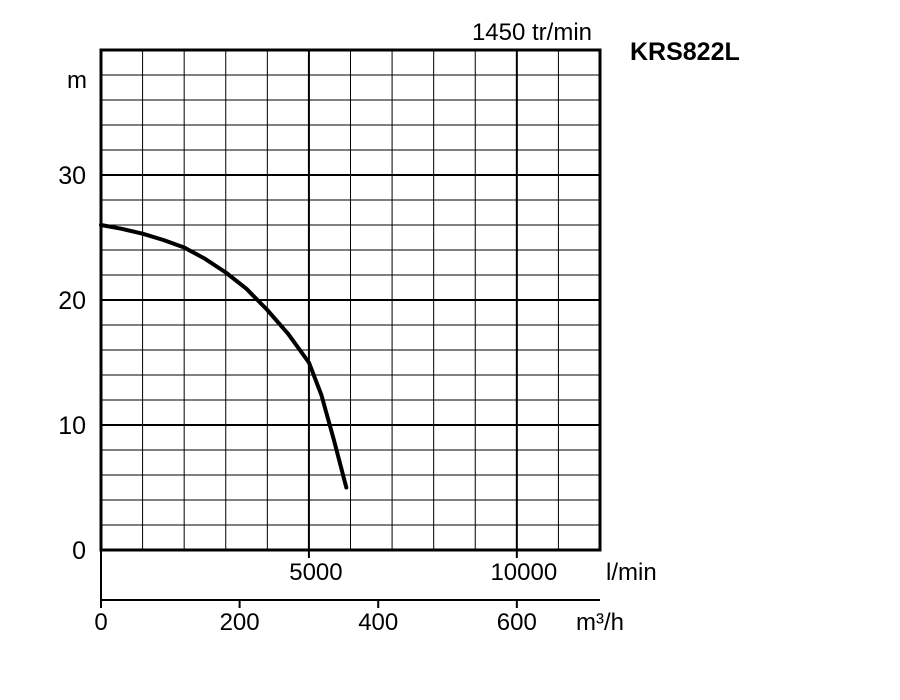 The height and width of the screenshot is (700, 900). I want to click on y-axis-label: m, so click(77, 80).